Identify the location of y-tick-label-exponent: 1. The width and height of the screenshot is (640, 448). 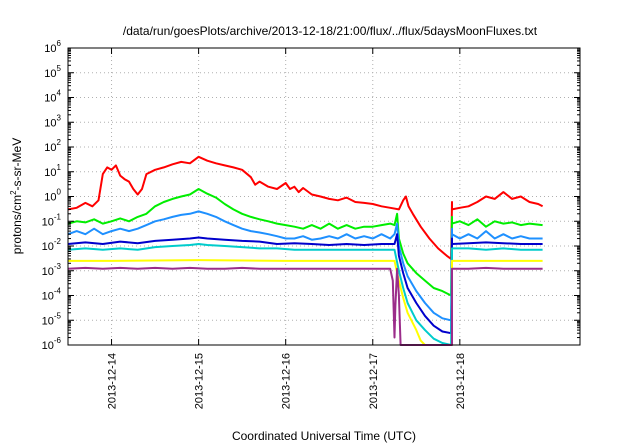
(59, 167).